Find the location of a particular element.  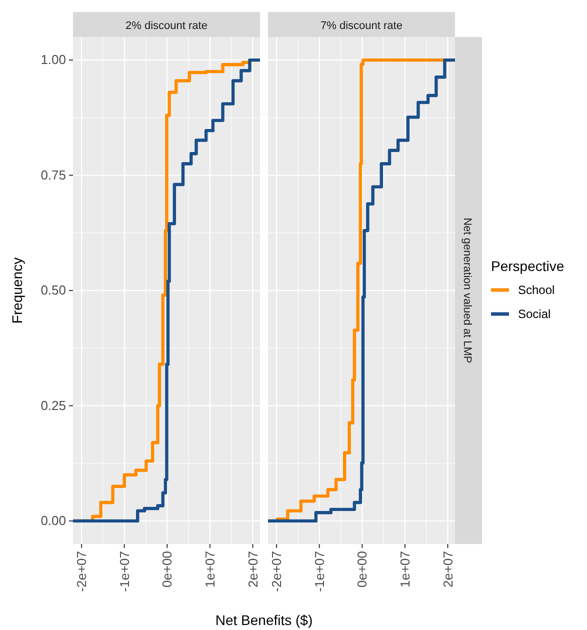

y-tick-label: 1.00 is located at coordinates (53, 60).